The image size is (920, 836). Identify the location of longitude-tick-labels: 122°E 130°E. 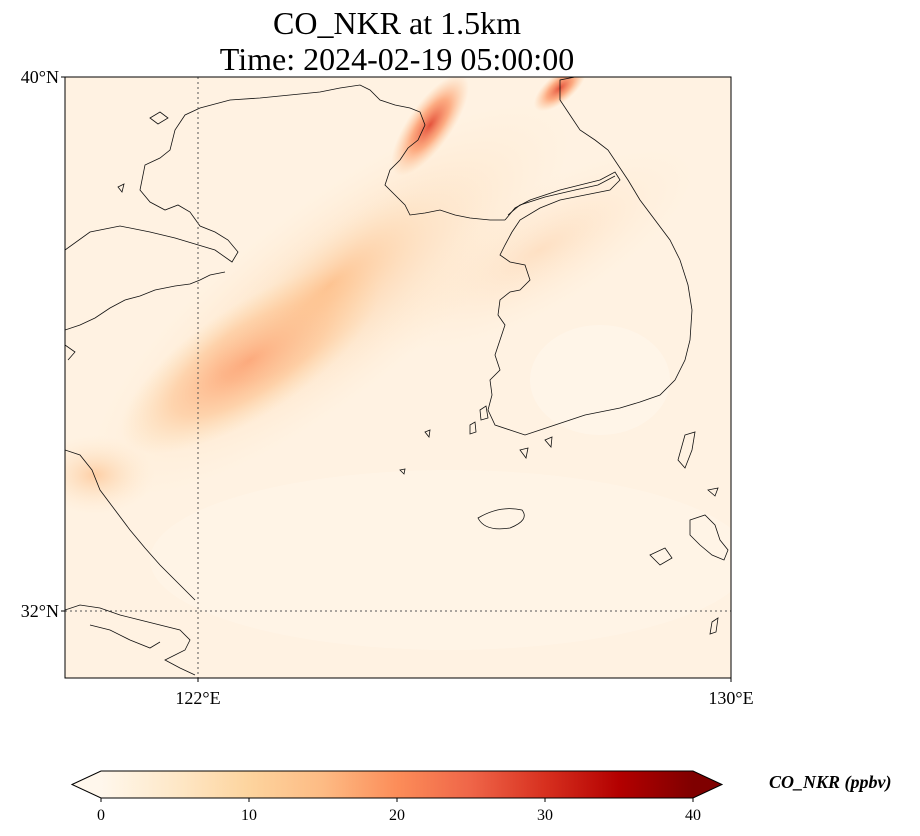
(464, 693).